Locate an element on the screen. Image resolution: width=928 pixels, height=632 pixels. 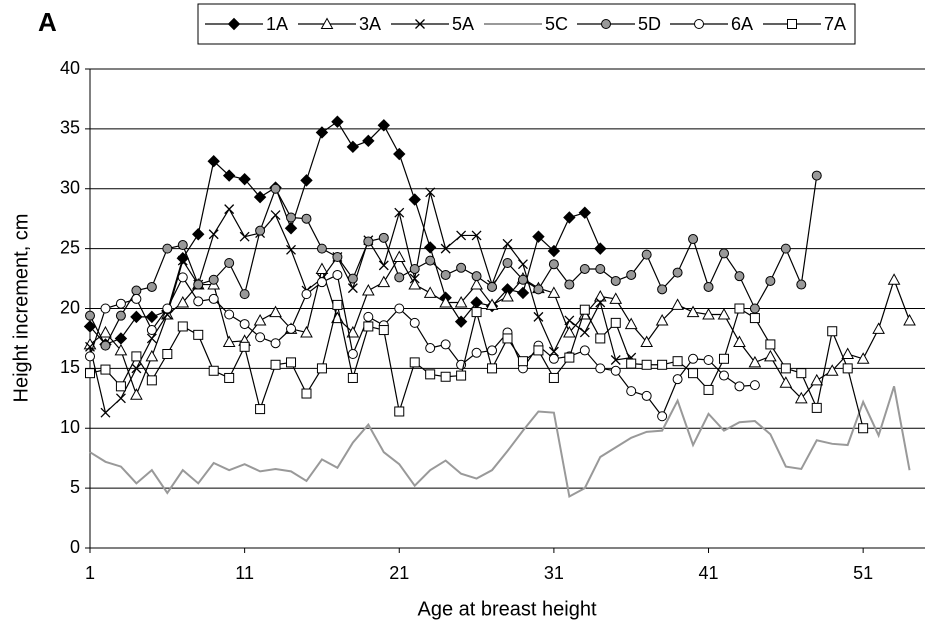
y-axis-label: Height increment, cm is located at coordinates (21, 308).